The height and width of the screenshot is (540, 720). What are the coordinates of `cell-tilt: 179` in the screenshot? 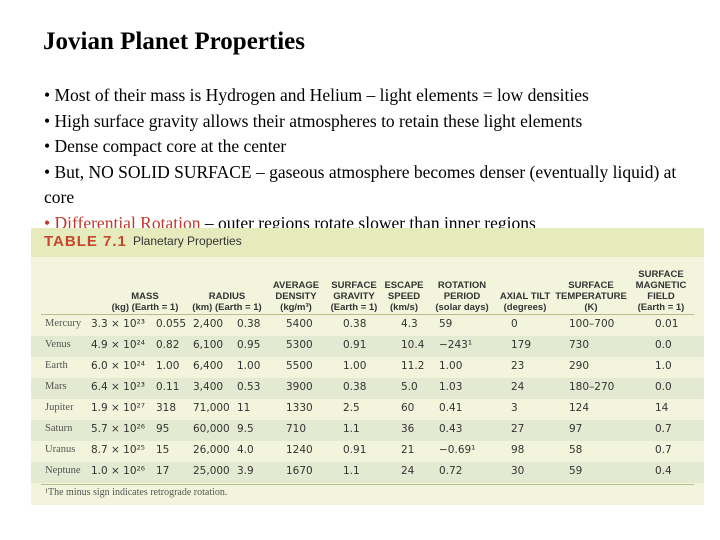 It's located at (521, 345).